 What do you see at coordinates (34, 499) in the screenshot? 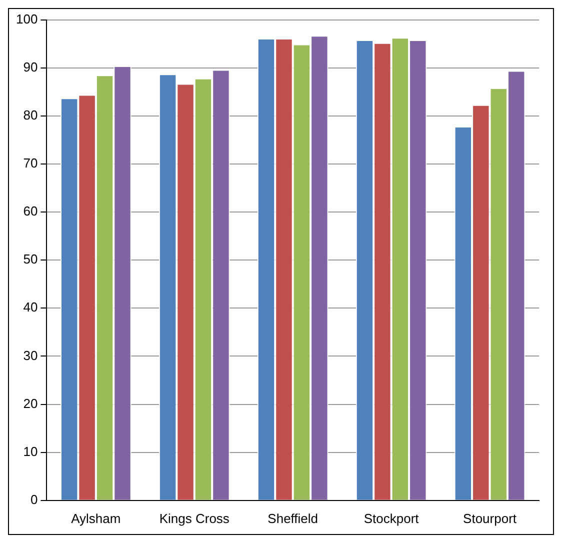
I see `y-tick-label: 0` at bounding box center [34, 499].